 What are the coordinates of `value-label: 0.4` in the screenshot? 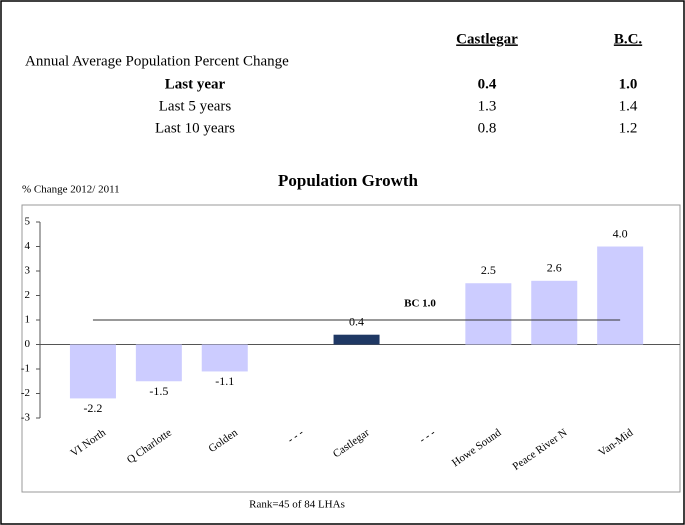 It's located at (356, 321).